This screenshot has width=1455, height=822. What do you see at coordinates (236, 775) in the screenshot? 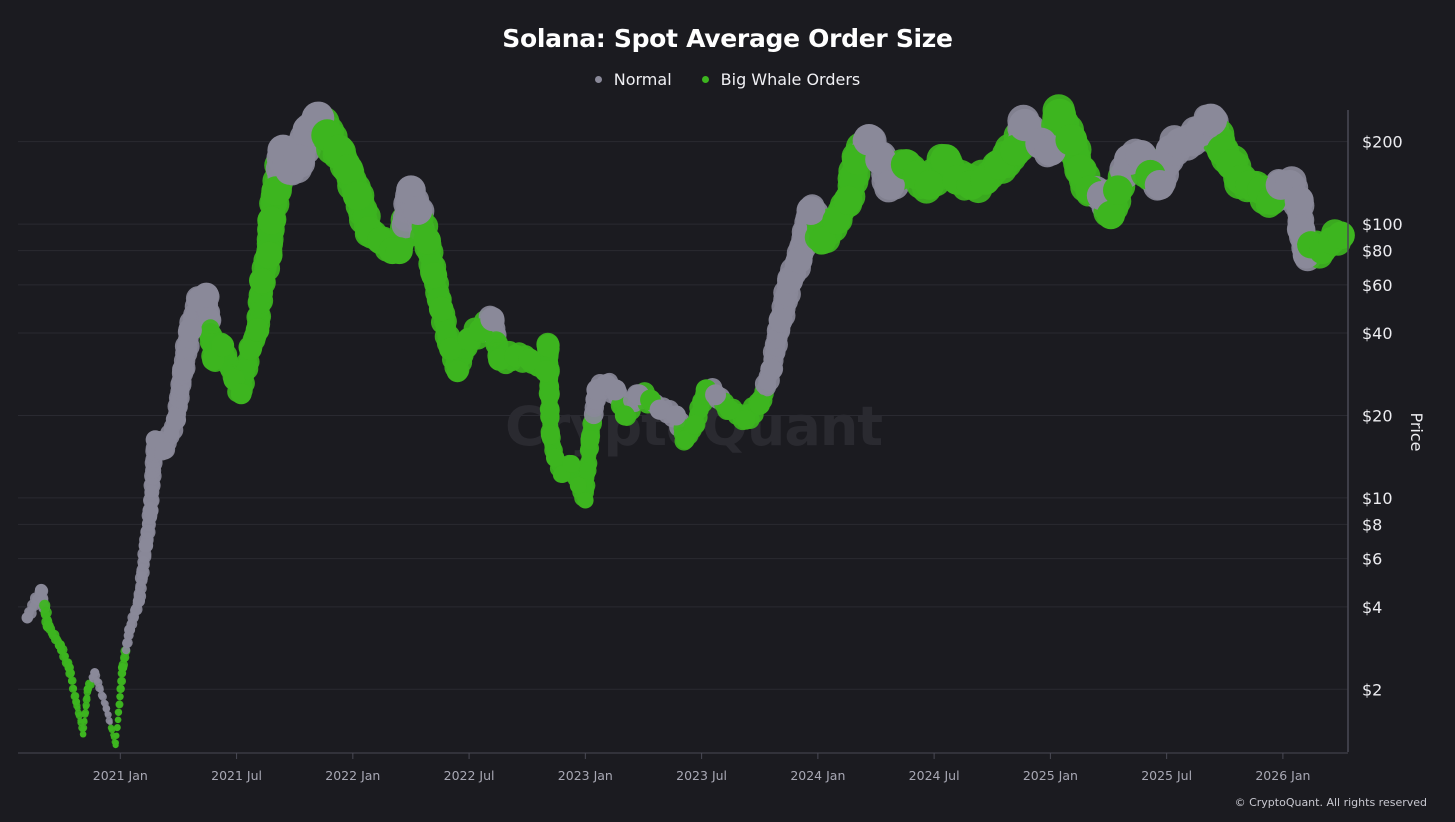
I see `x-tick-label: 2021 Jul` at bounding box center [236, 775].